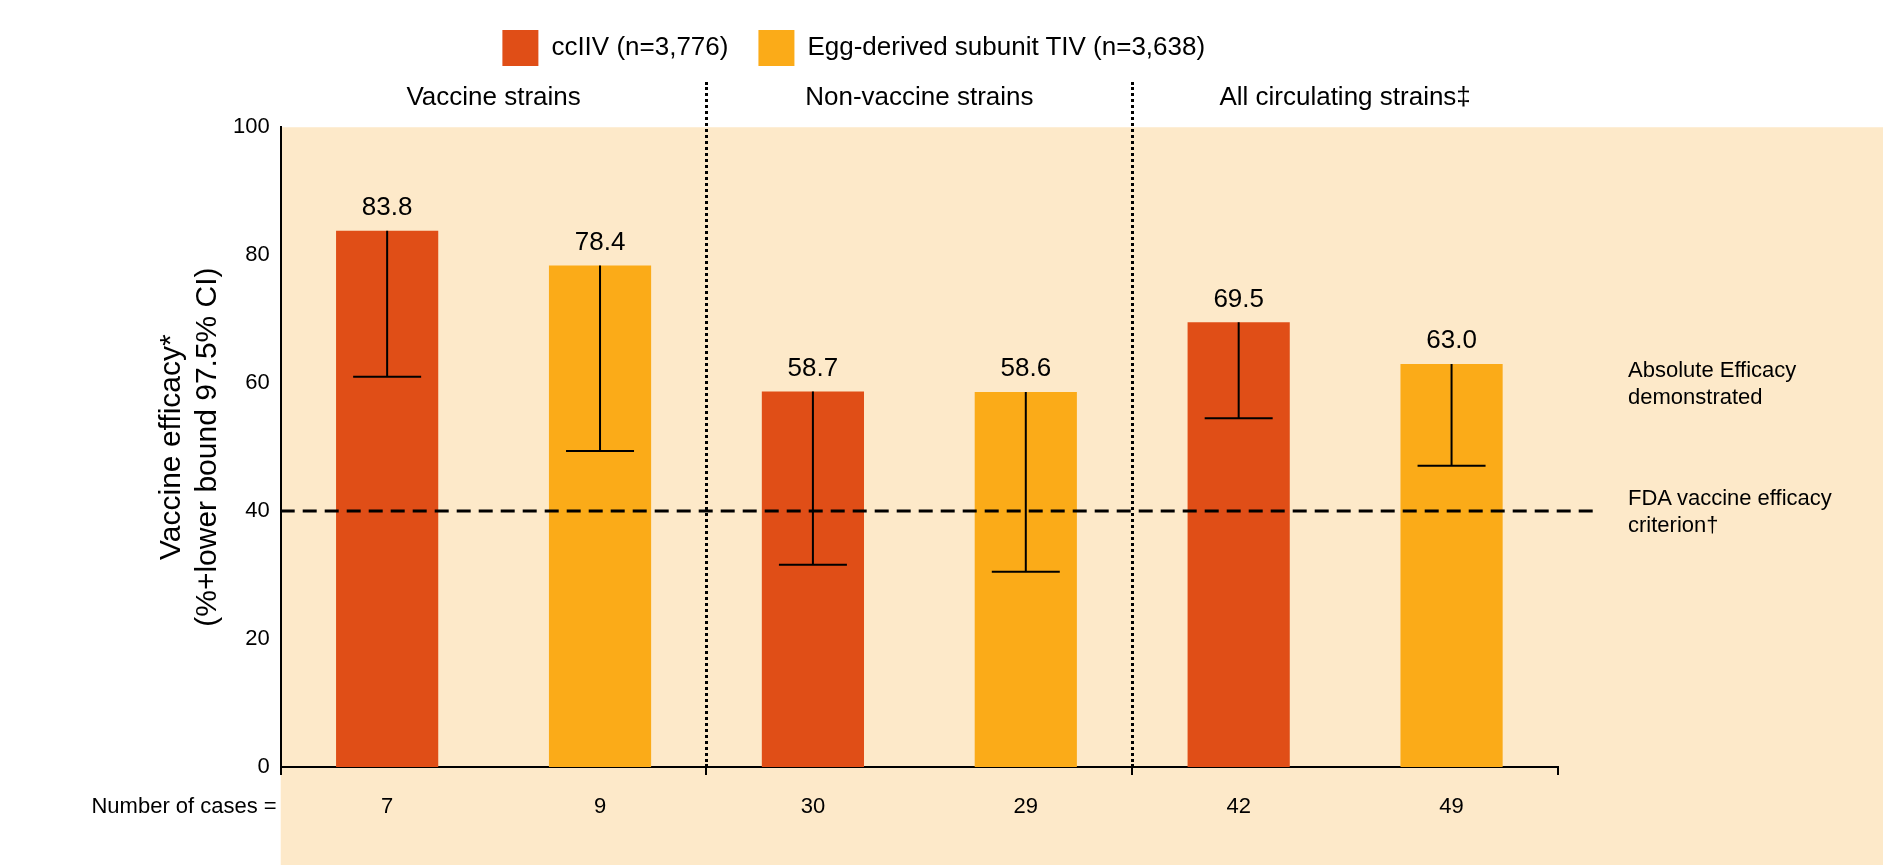 The image size is (1883, 865). What do you see at coordinates (1006, 46) in the screenshot?
I see `legend-label: Egg-derived subunit TIV (n=3,638)` at bounding box center [1006, 46].